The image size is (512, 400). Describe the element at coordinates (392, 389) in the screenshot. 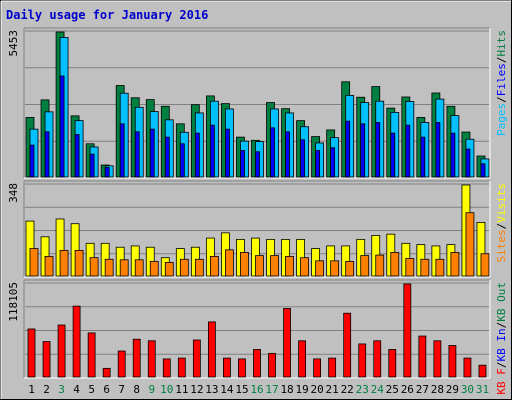

I see `x-tick-label: 25` at that location.